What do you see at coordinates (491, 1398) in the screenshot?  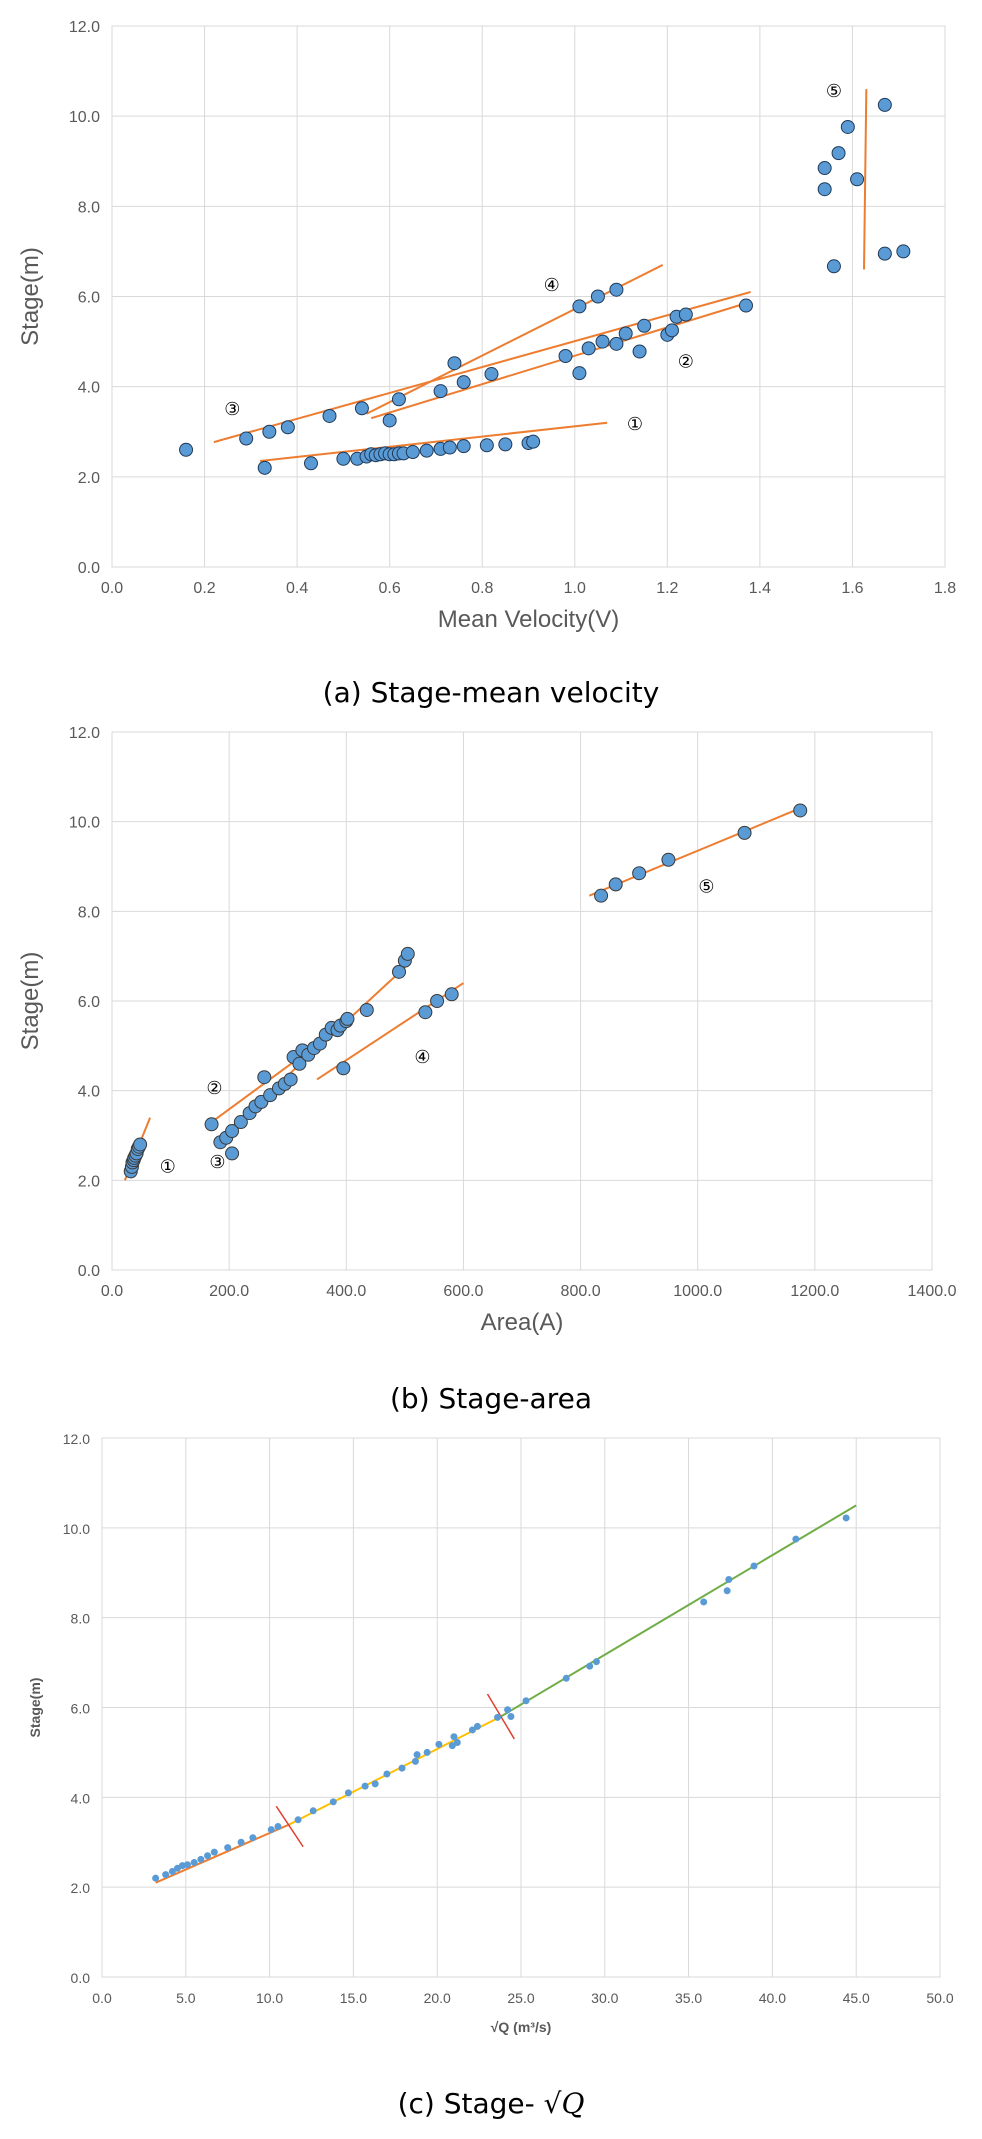 I see `caption-text: (b) Stage-area` at bounding box center [491, 1398].